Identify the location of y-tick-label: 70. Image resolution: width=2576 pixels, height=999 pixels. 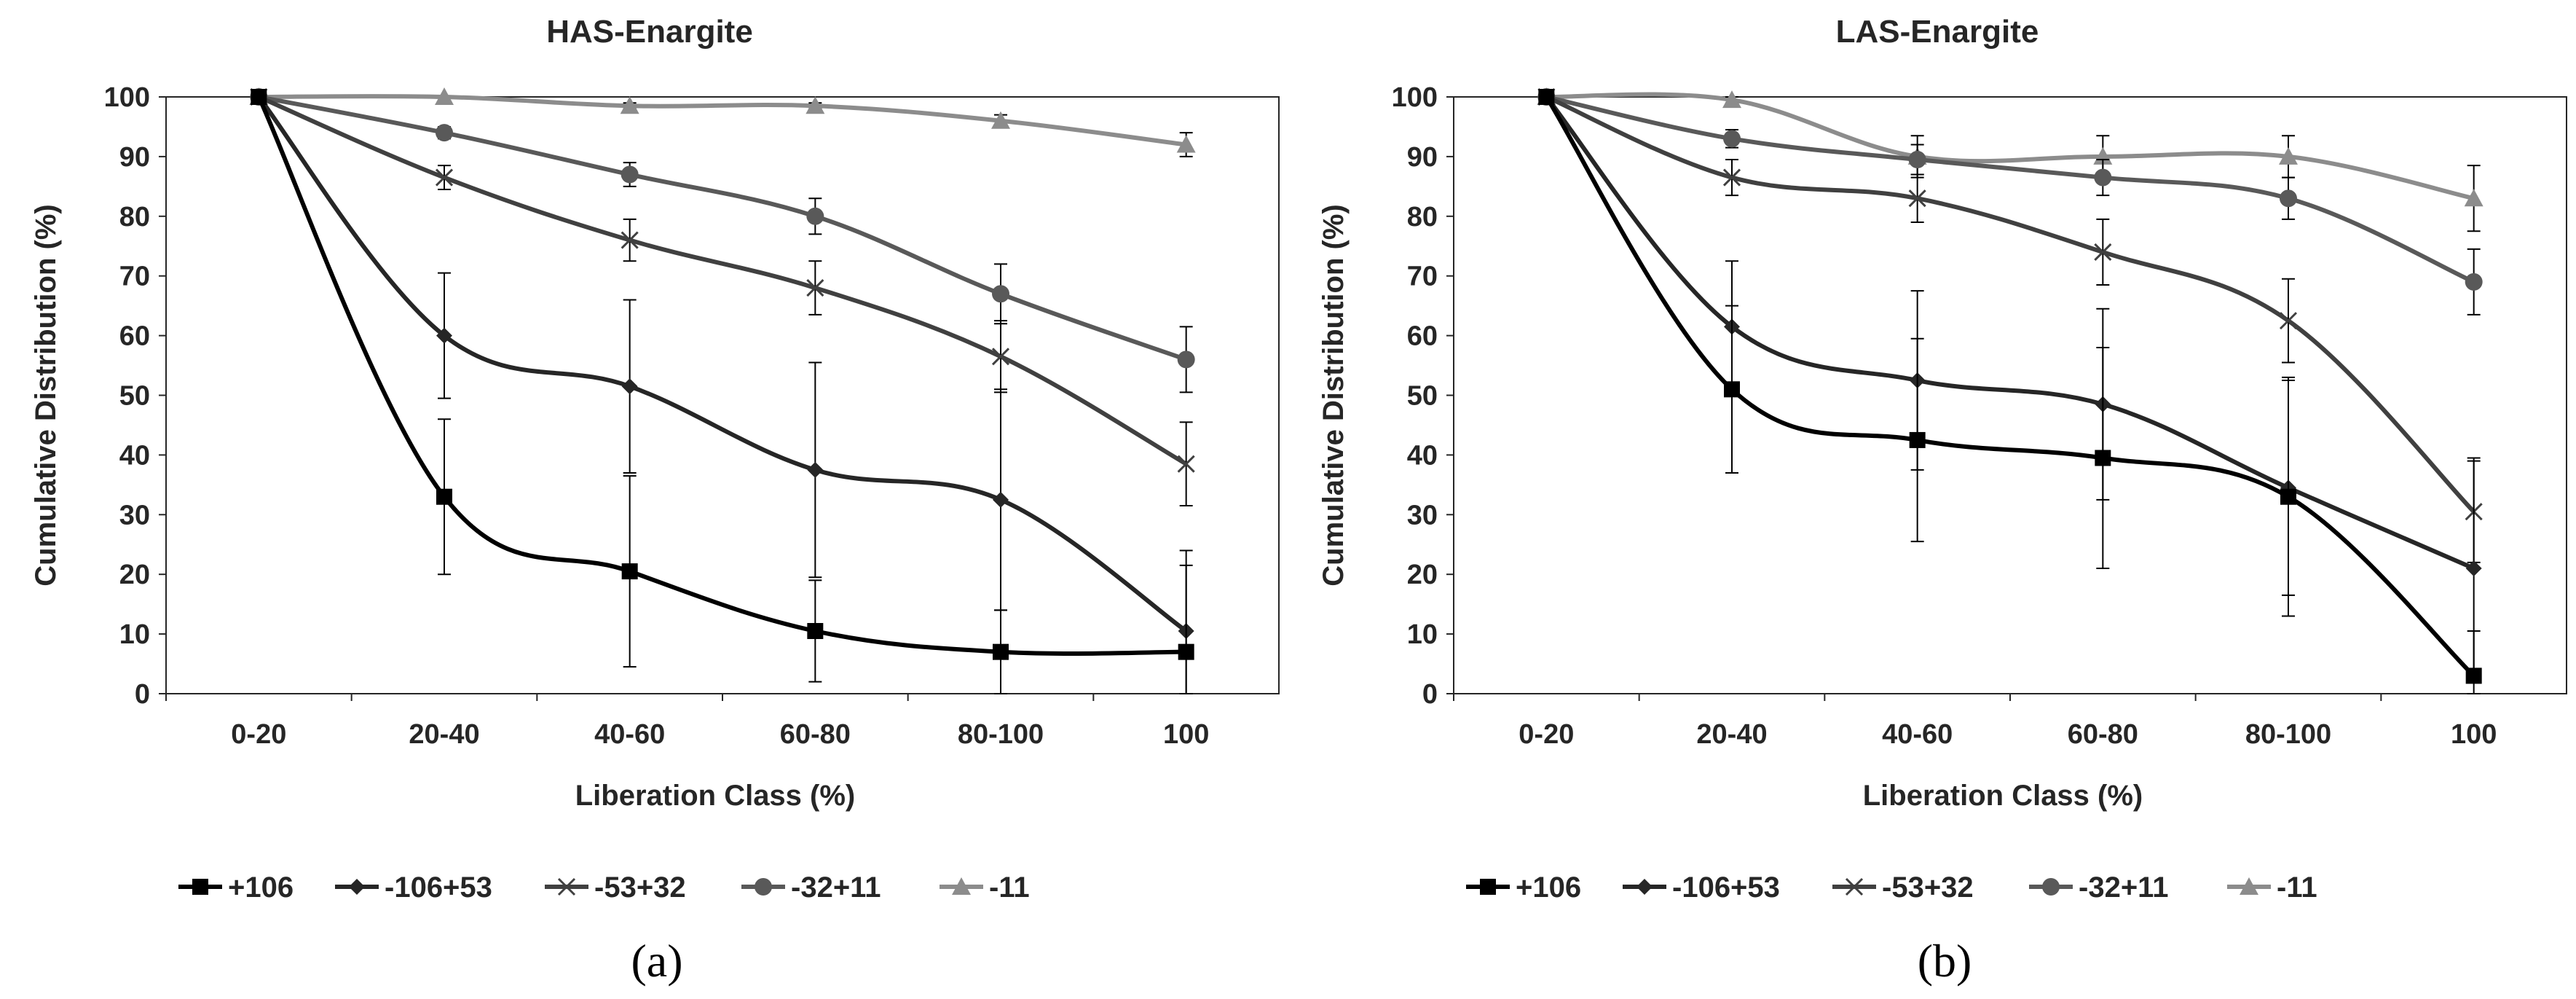
(134, 277).